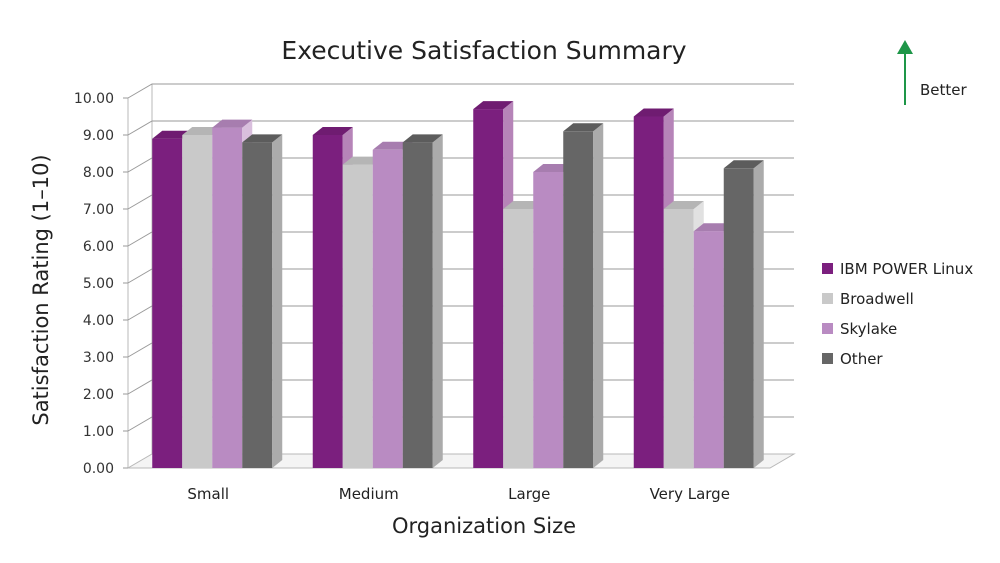 The height and width of the screenshot is (563, 1000). What do you see at coordinates (94, 99) in the screenshot?
I see `y-tick-label: 10.00` at bounding box center [94, 99].